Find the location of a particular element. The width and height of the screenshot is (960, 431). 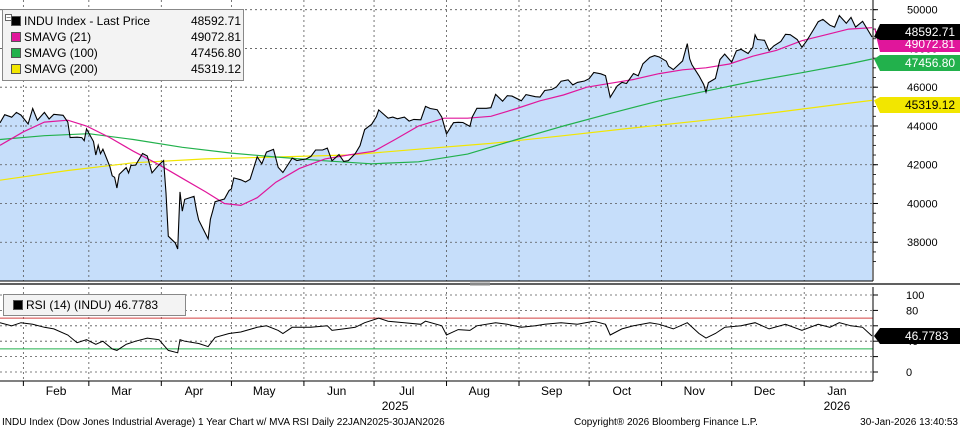

legend-value: 45319.12 is located at coordinates (215, 69).